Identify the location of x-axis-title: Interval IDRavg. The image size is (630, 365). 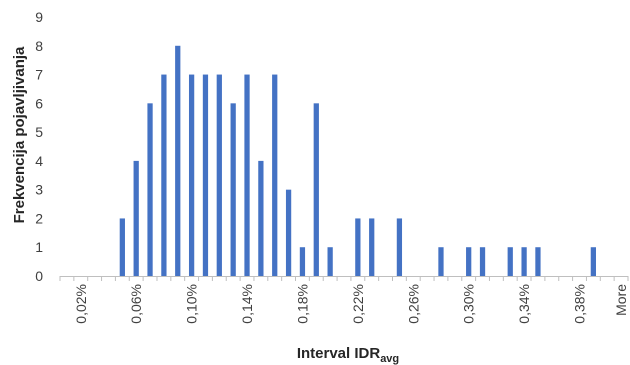
(348, 355).